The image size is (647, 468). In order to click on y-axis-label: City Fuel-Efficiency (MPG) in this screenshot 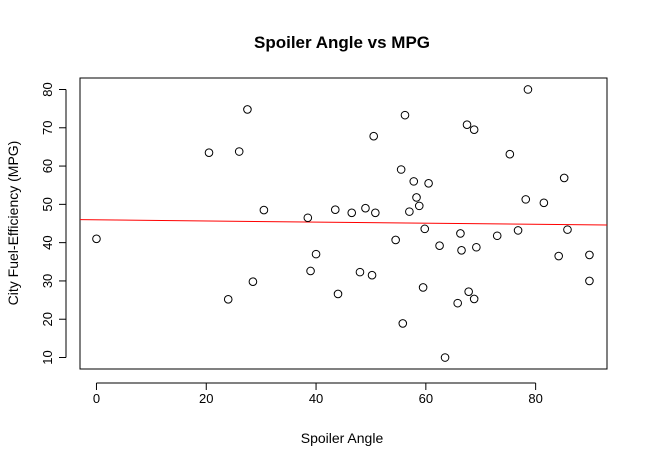, I will do `click(13, 223)`.